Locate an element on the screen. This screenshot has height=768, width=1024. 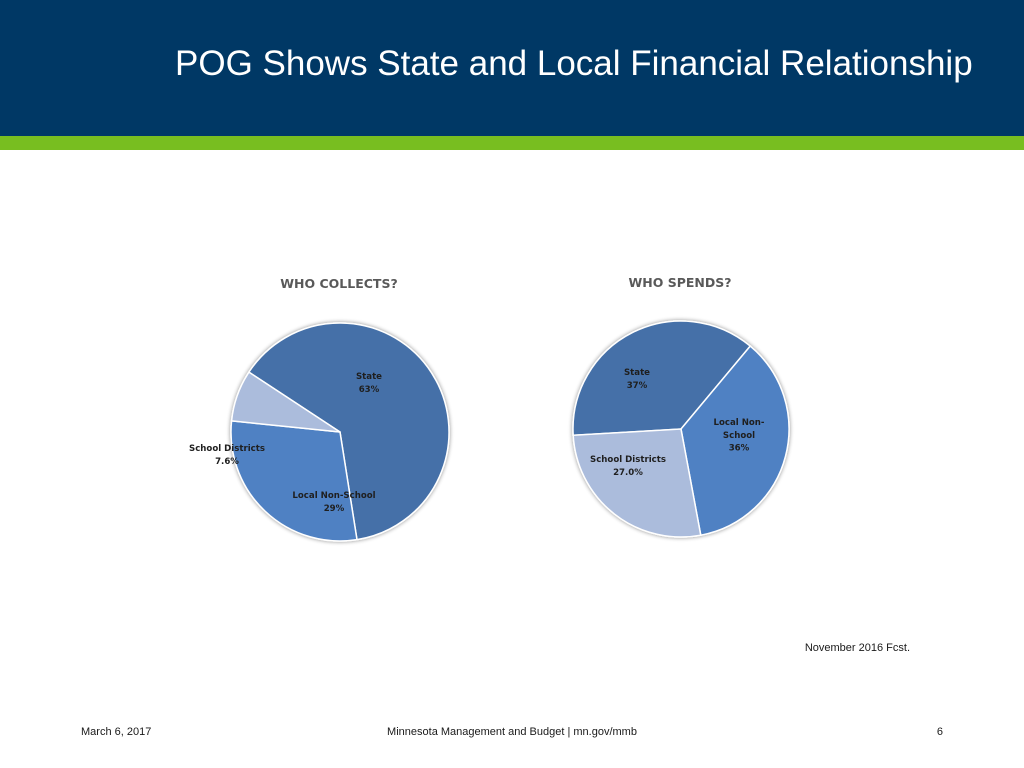
slice-label-school-districts: School Districts 27.0% is located at coordinates (628, 466).